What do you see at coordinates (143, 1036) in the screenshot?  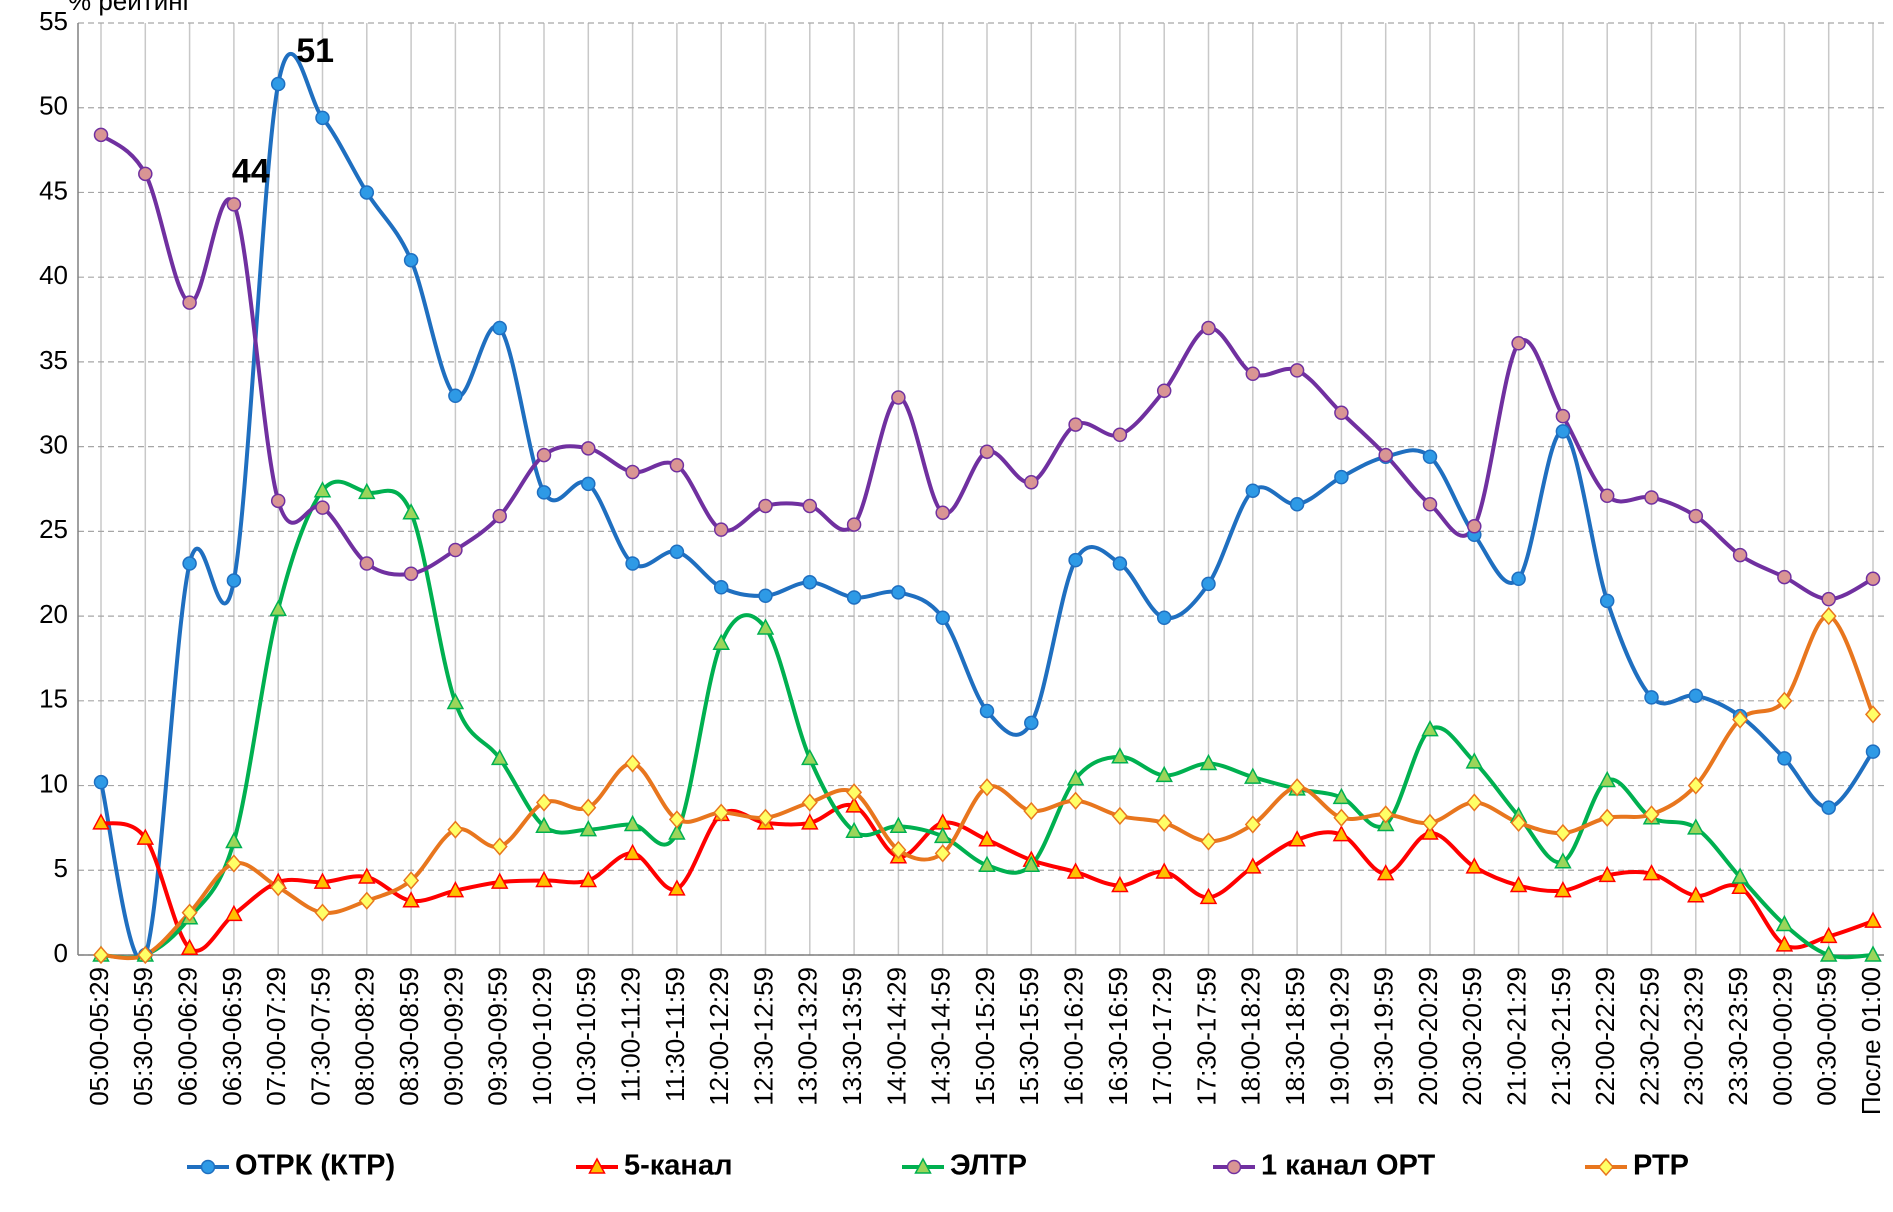 I see `x-tick-label: 05:30-05:59` at bounding box center [143, 1036].